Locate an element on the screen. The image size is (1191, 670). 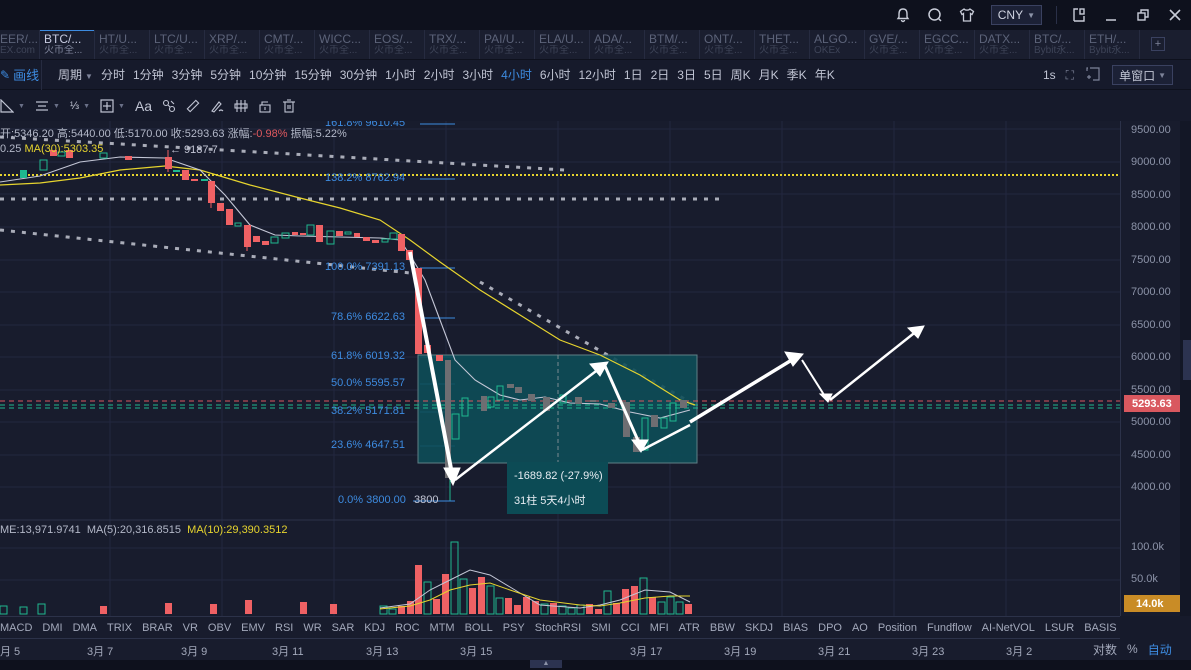
fibonacci-tool: ⅓ ▼ is located at coordinates (80, 106).